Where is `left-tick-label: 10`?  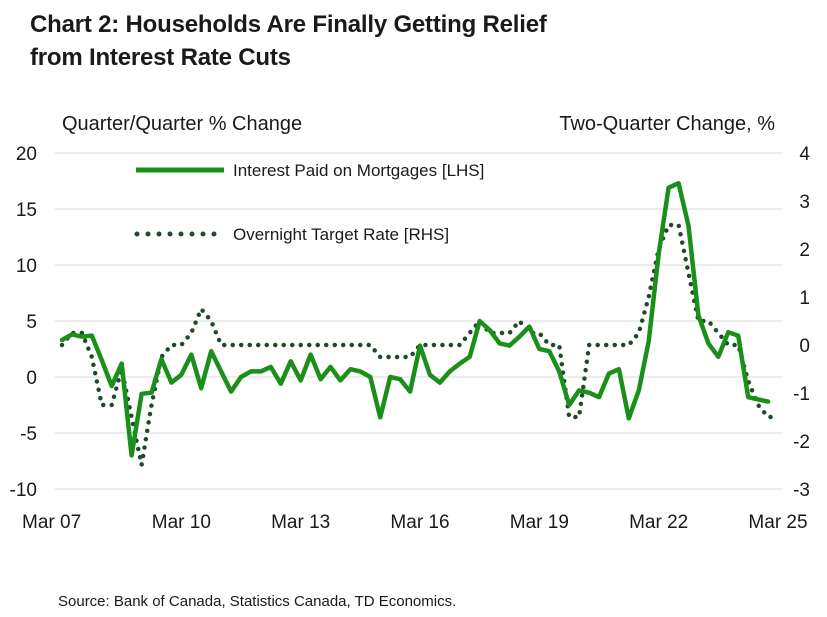
left-tick-label: 10 is located at coordinates (26, 266).